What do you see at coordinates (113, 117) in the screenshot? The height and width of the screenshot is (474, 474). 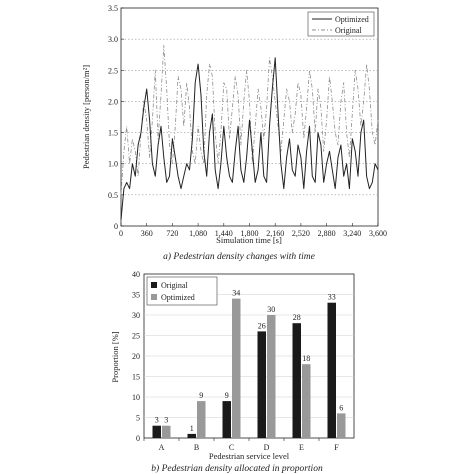 I see `y-tick-labels-a: 0 0.5 1.0 1.5 2.0 2.5 3.0 3.5` at bounding box center [113, 117].